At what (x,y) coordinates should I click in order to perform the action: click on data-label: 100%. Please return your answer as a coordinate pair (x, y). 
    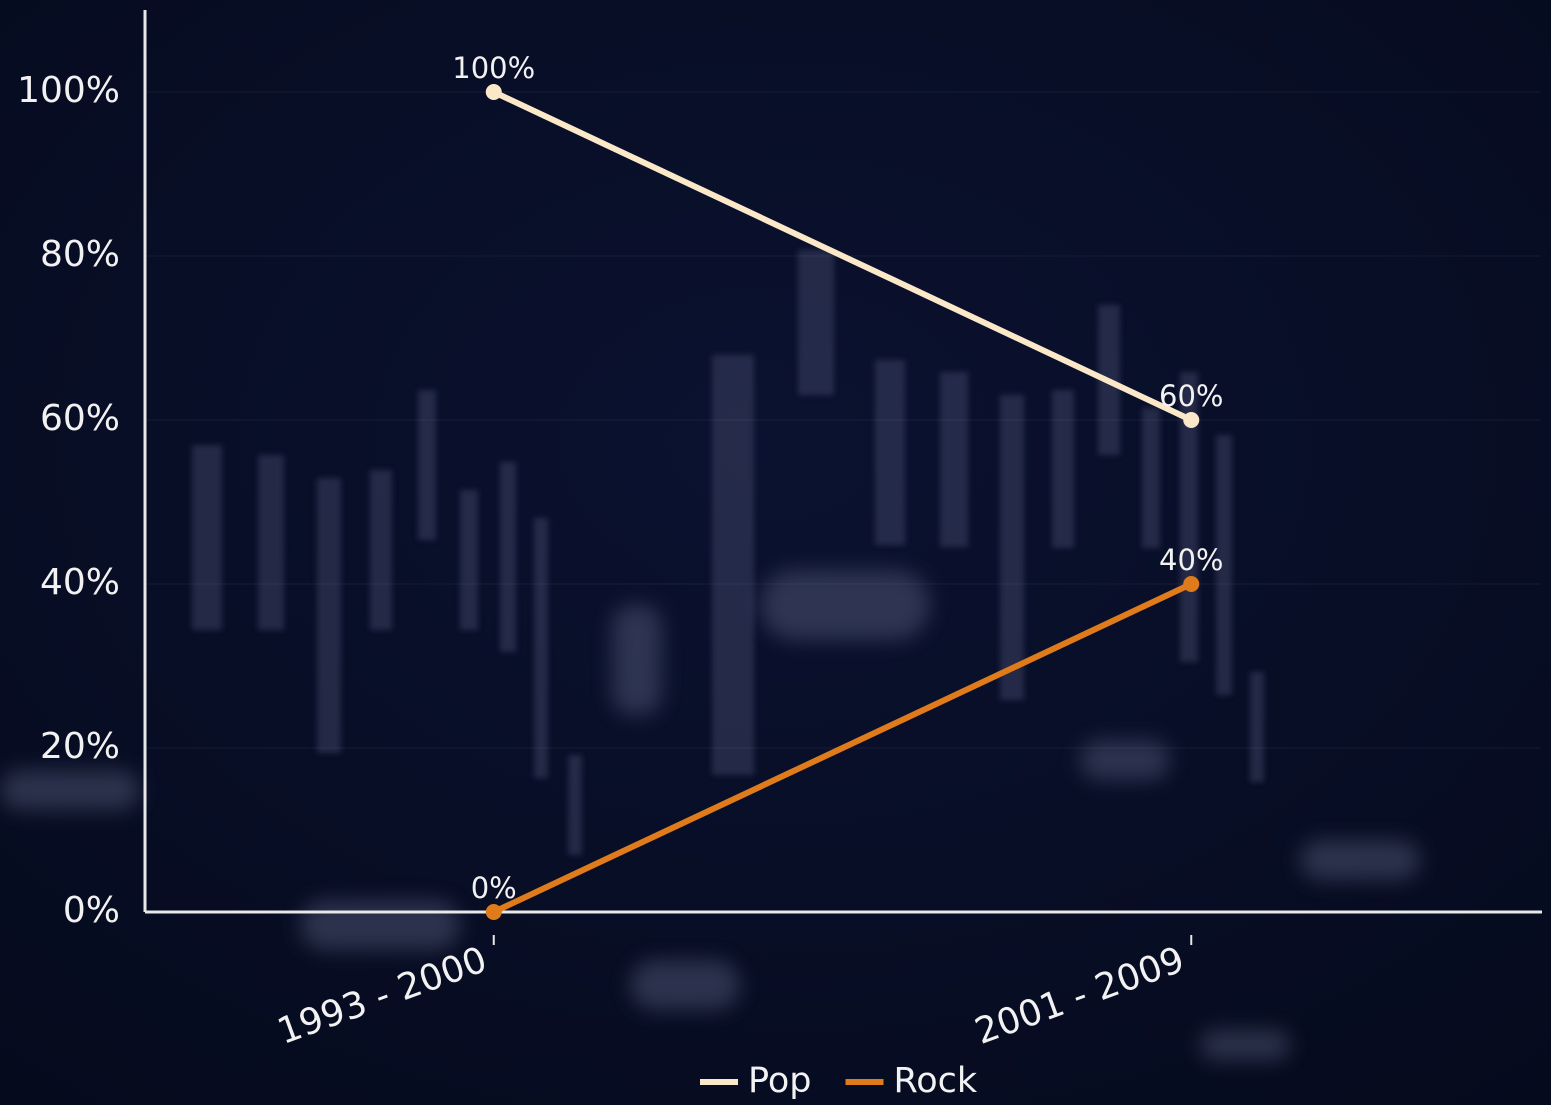
    Looking at the image, I should click on (493, 68).